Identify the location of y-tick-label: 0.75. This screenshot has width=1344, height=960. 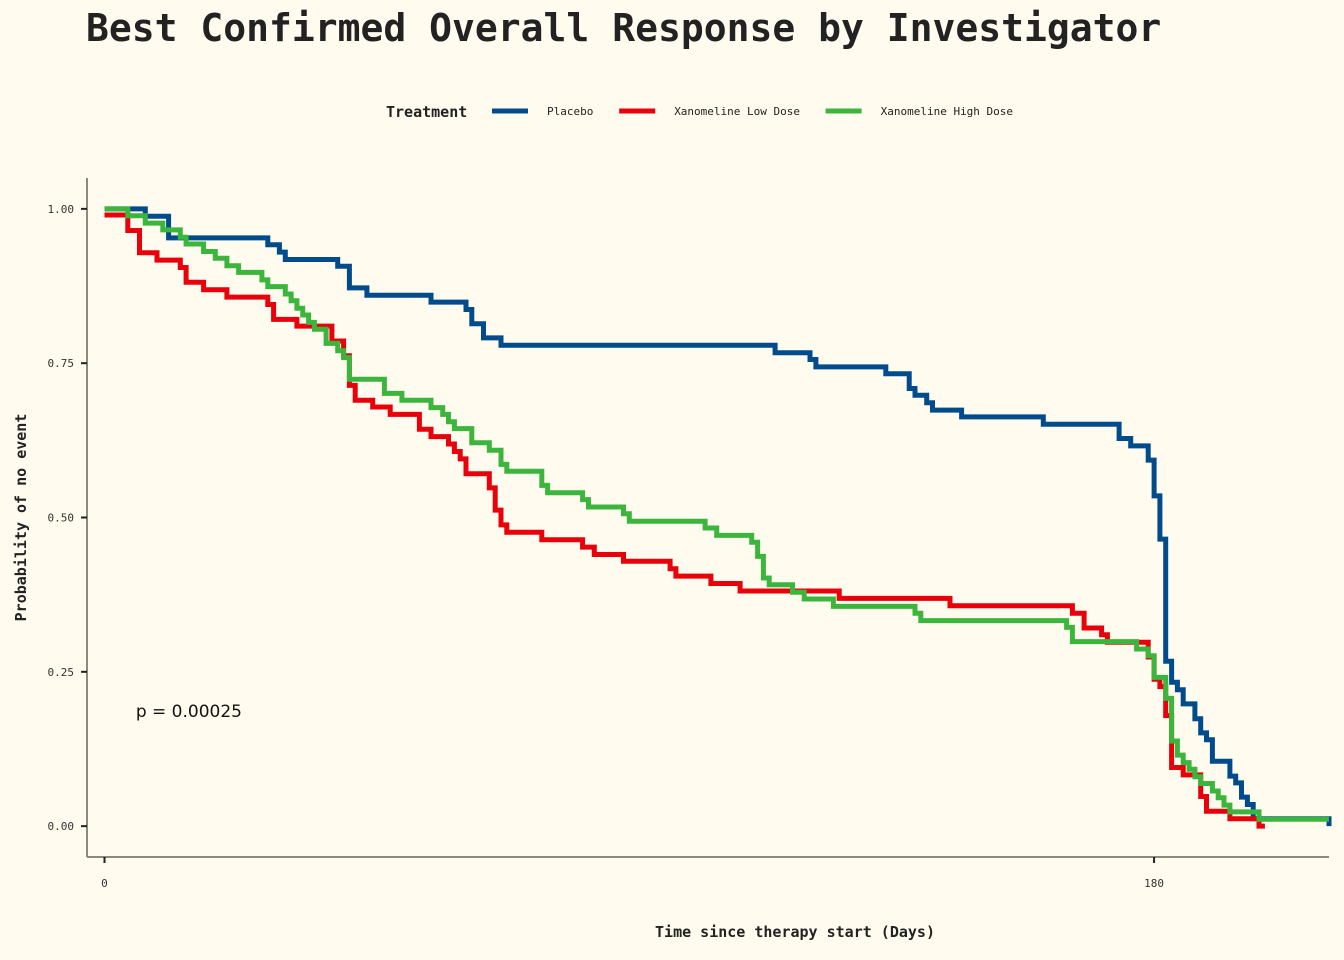
(61, 363).